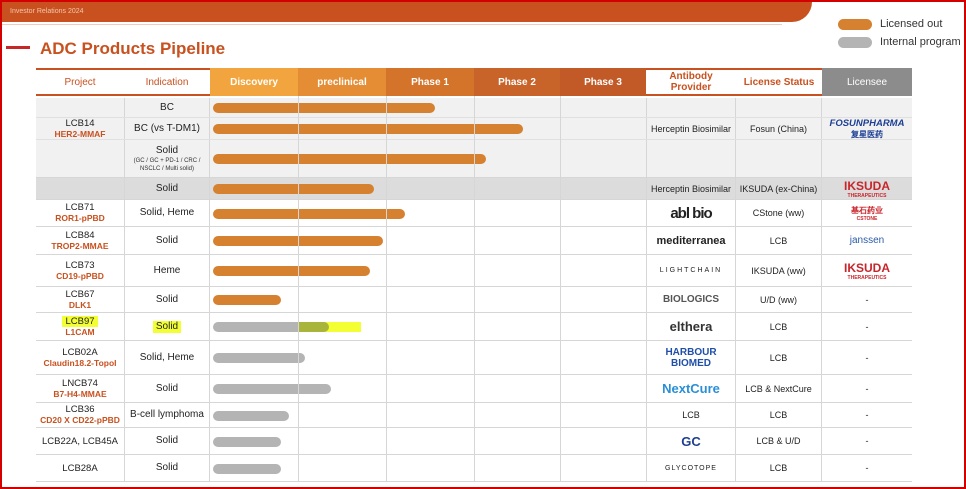 The width and height of the screenshot is (966, 489). Describe the element at coordinates (80, 468) in the screenshot. I see `project-name: LCB28A` at that location.